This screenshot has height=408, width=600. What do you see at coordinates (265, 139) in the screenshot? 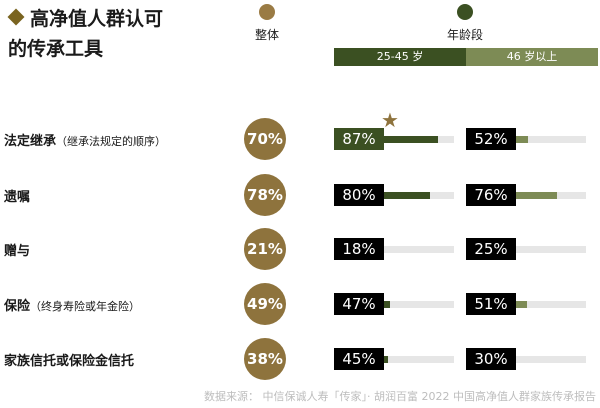
I see `overall-value-circle: 70%` at bounding box center [265, 139].